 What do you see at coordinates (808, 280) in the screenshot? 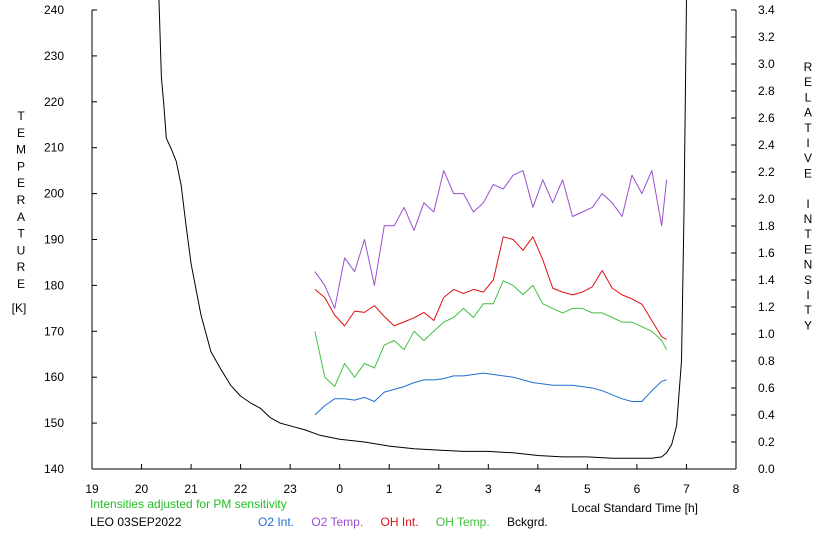
I see `right-axis-label-letter: S` at bounding box center [808, 280].